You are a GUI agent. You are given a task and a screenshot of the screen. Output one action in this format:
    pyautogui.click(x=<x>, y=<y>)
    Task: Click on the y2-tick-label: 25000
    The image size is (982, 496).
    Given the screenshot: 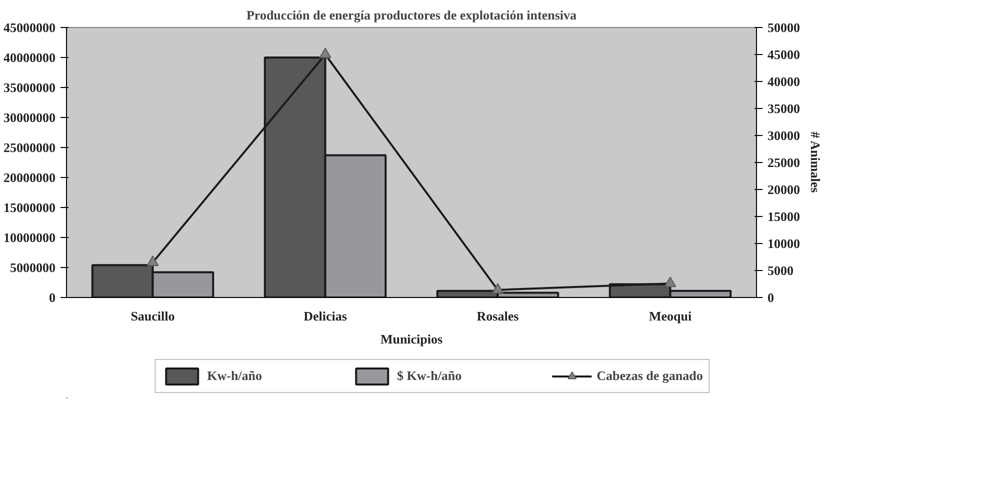 What is the action you would take?
    pyautogui.click(x=784, y=162)
    